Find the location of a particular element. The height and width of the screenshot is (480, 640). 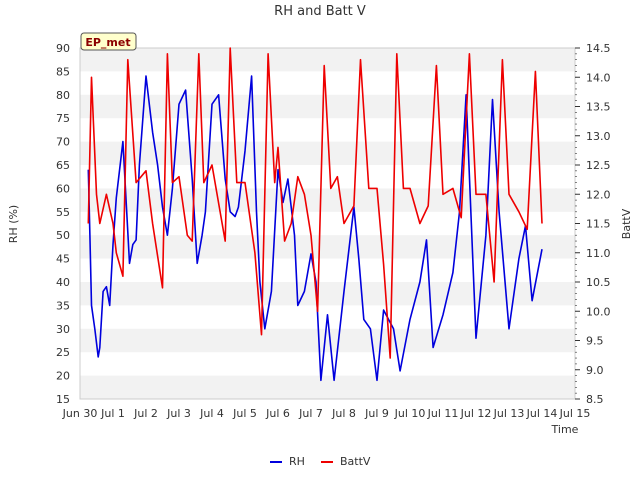

y-ticks-left: 15 20 25 30 35 40 45 50 55 60 65 70 75 80 85 90 is located at coordinates (63, 224).